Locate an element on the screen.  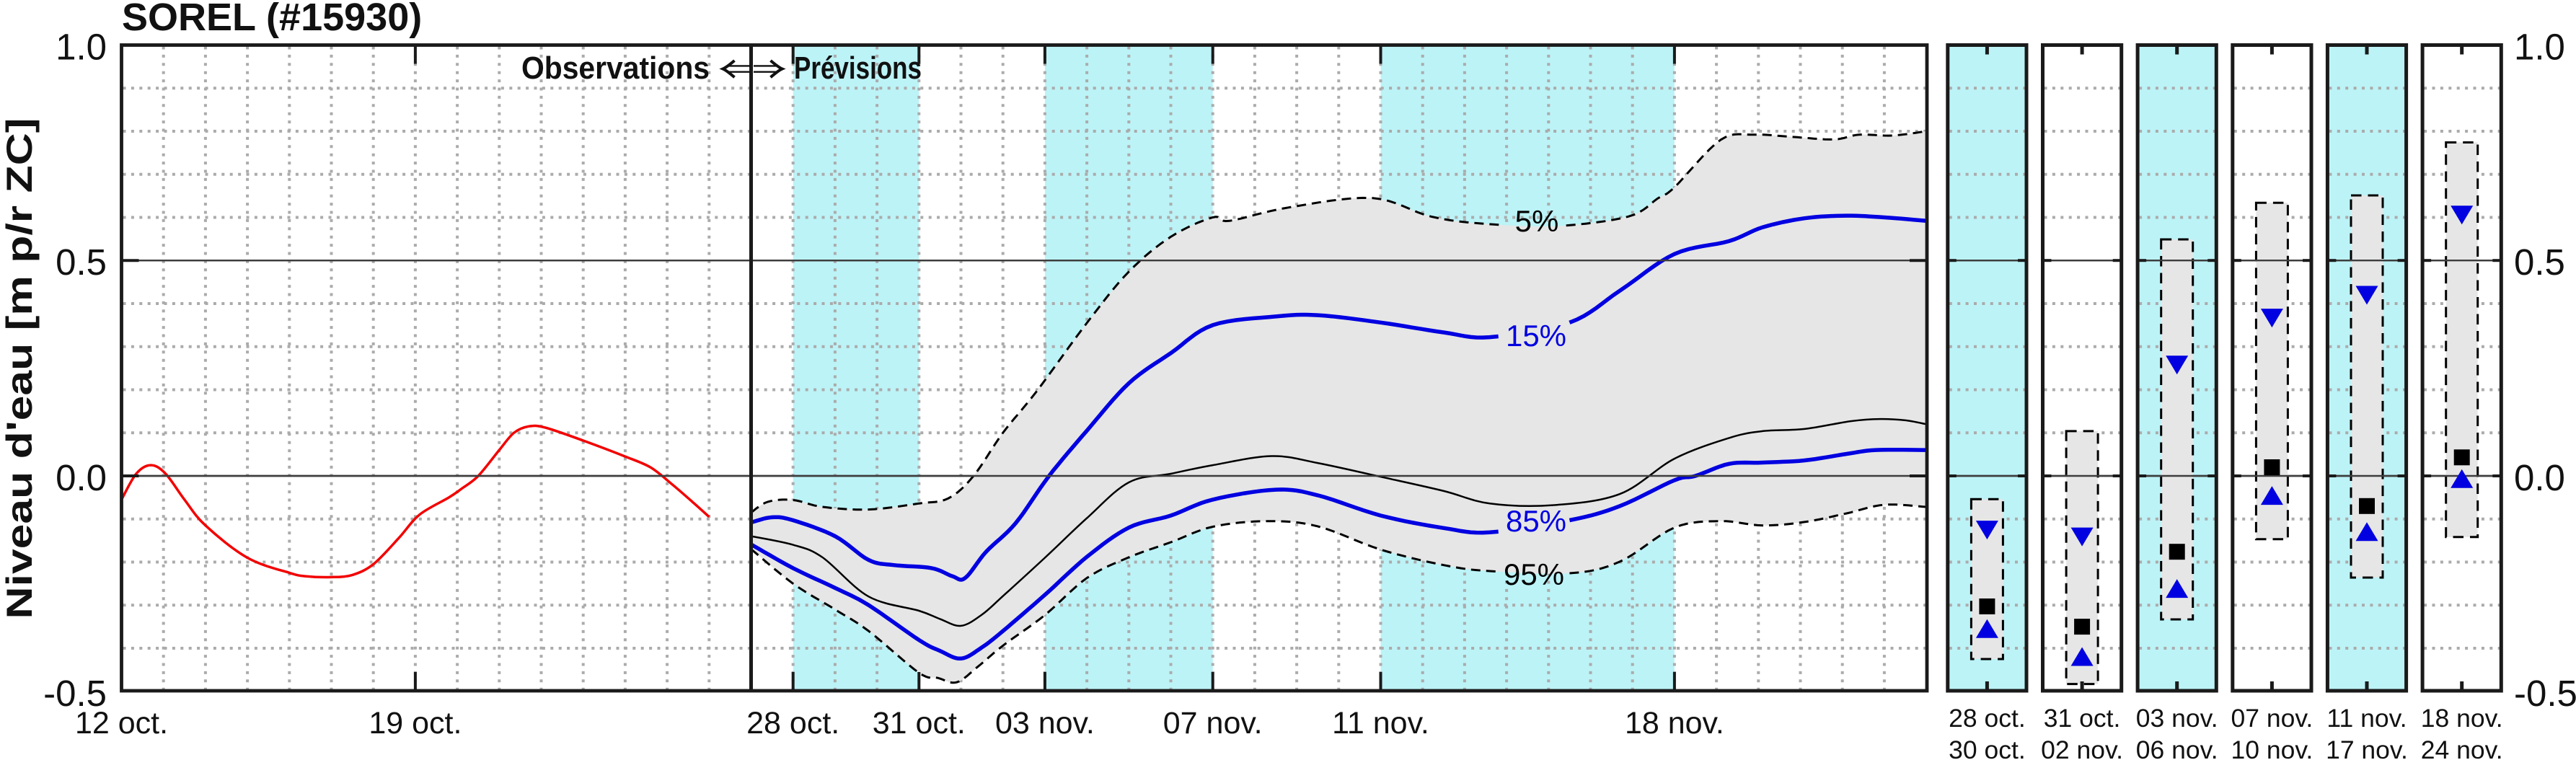
svg-text: 5% is located at coordinates (1537, 221).